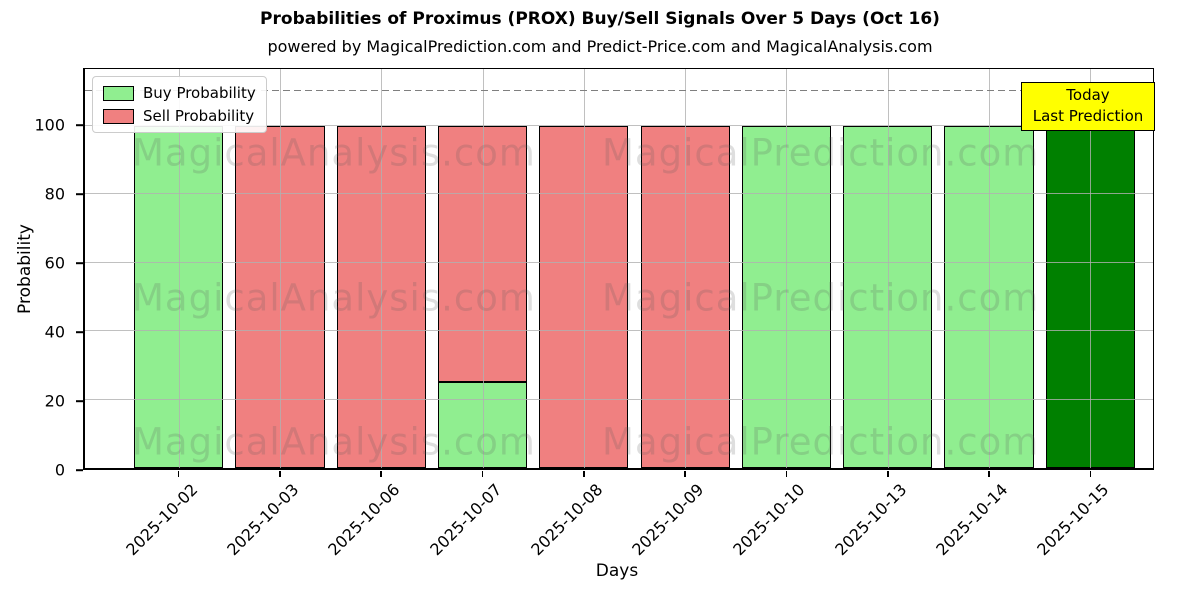  What do you see at coordinates (54, 401) in the screenshot?
I see `y-tick-label: 20` at bounding box center [54, 401].